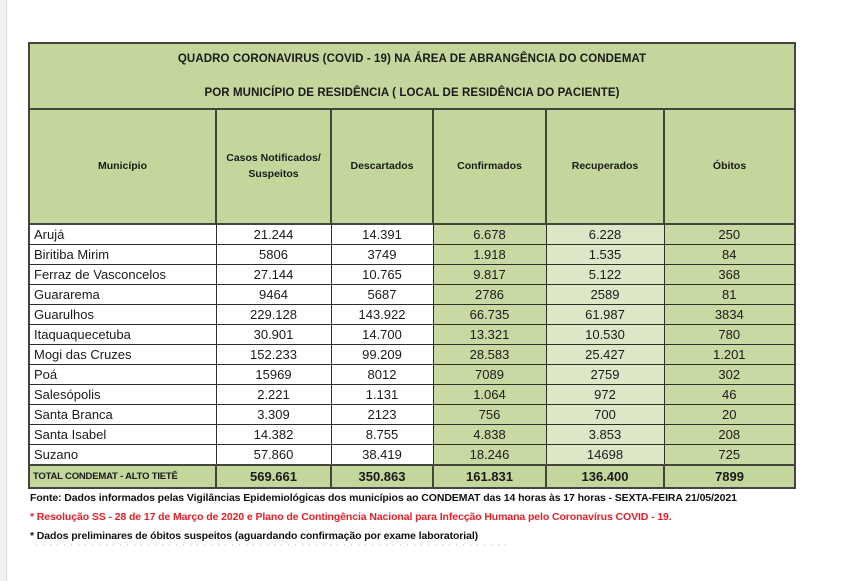 Image resolution: width=860 pixels, height=581 pixels. What do you see at coordinates (273, 294) in the screenshot?
I see `value-cell: 9464` at bounding box center [273, 294].